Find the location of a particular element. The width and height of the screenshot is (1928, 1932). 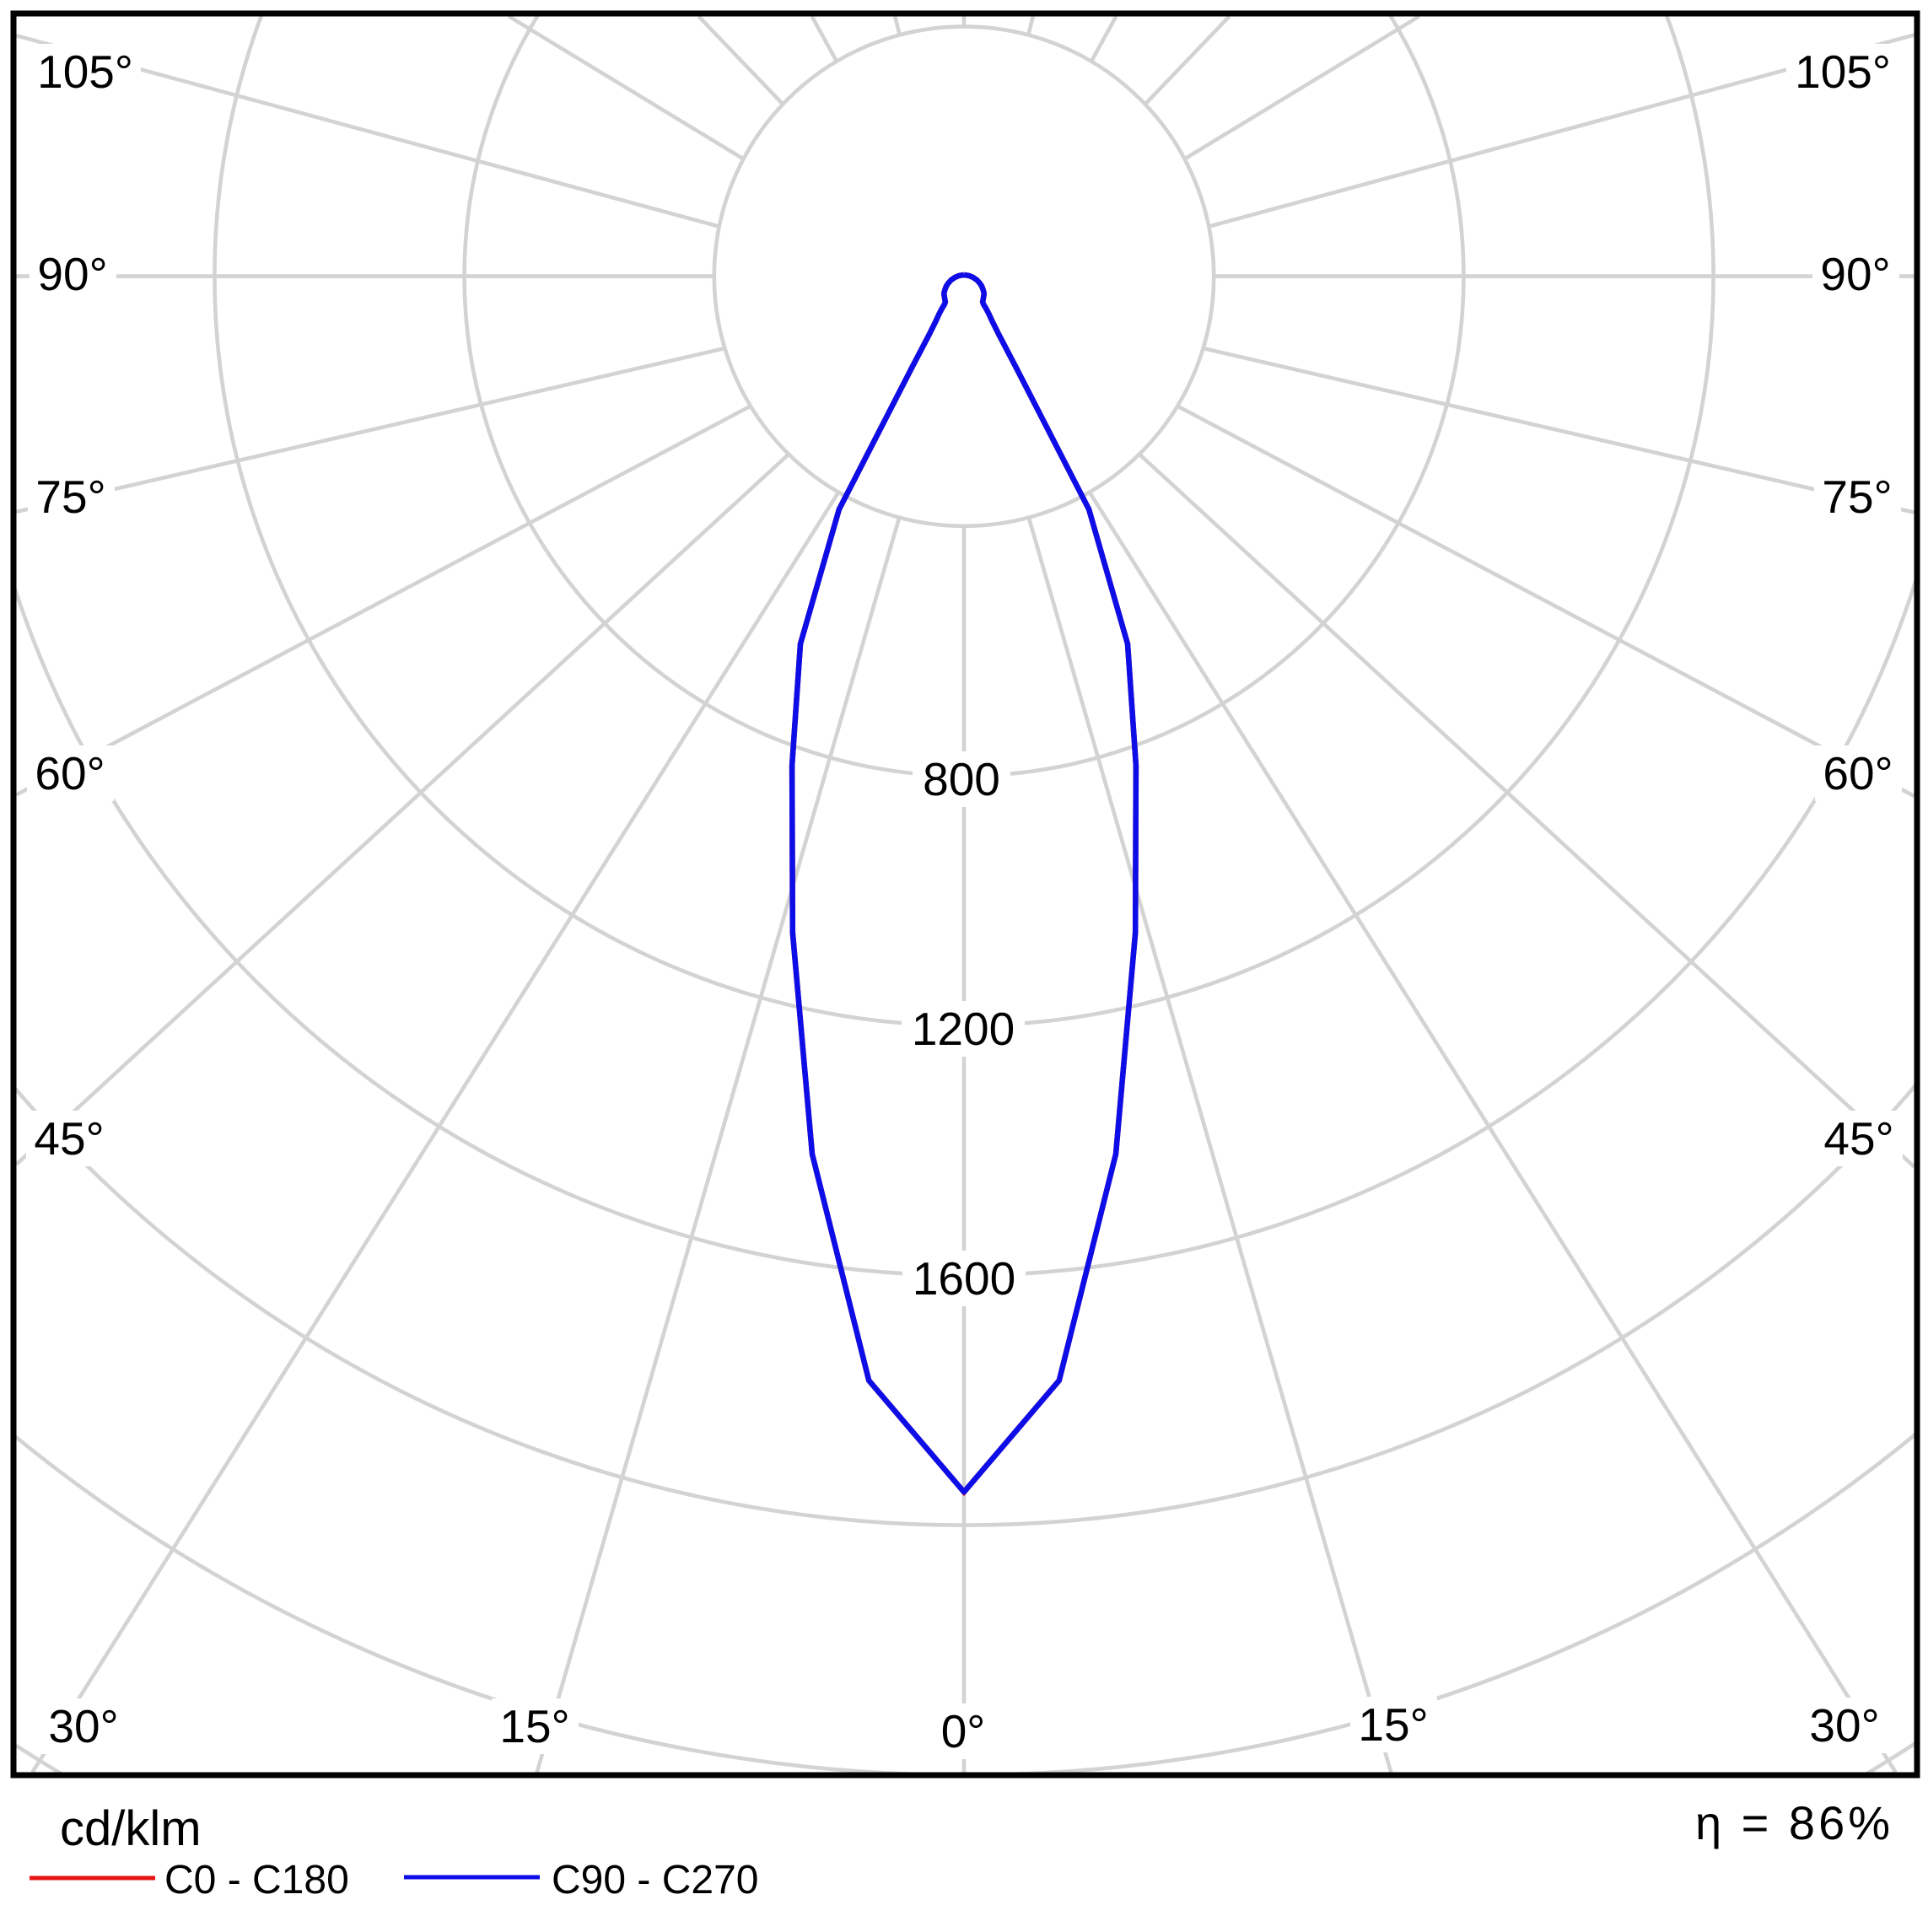

svg-text: cd/klm is located at coordinates (131, 1829).